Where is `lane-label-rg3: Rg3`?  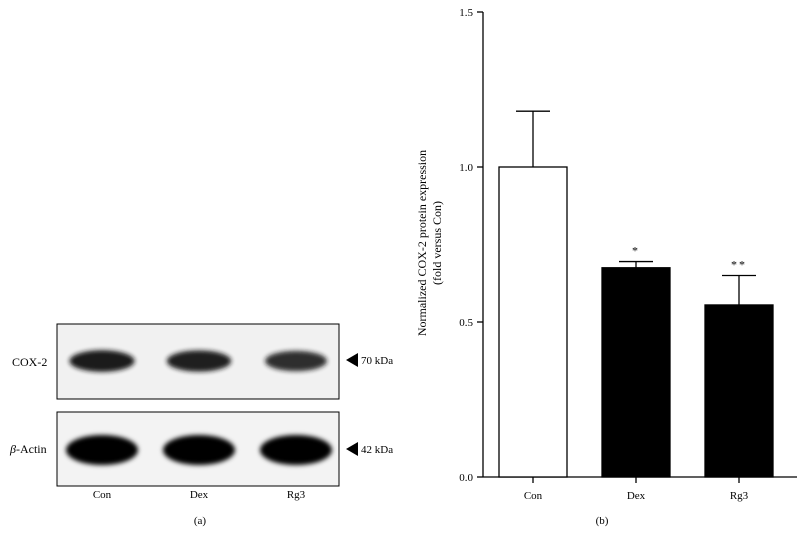
lane-label-rg3: Rg3 is located at coordinates (296, 495).